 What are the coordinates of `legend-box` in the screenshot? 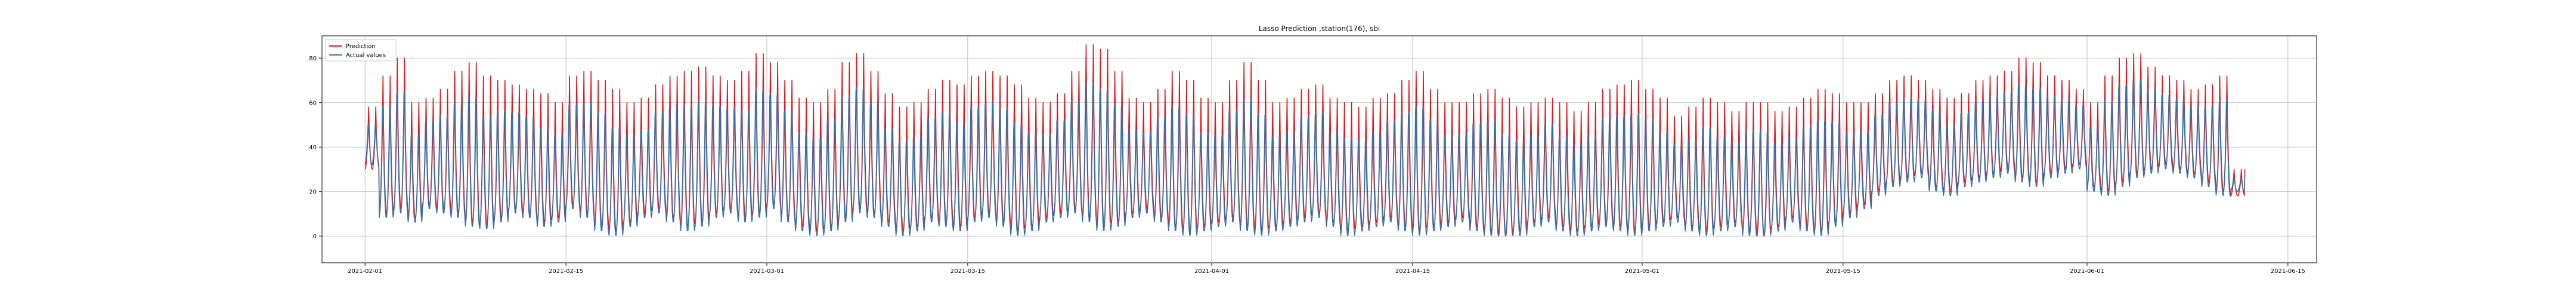 It's located at (361, 50).